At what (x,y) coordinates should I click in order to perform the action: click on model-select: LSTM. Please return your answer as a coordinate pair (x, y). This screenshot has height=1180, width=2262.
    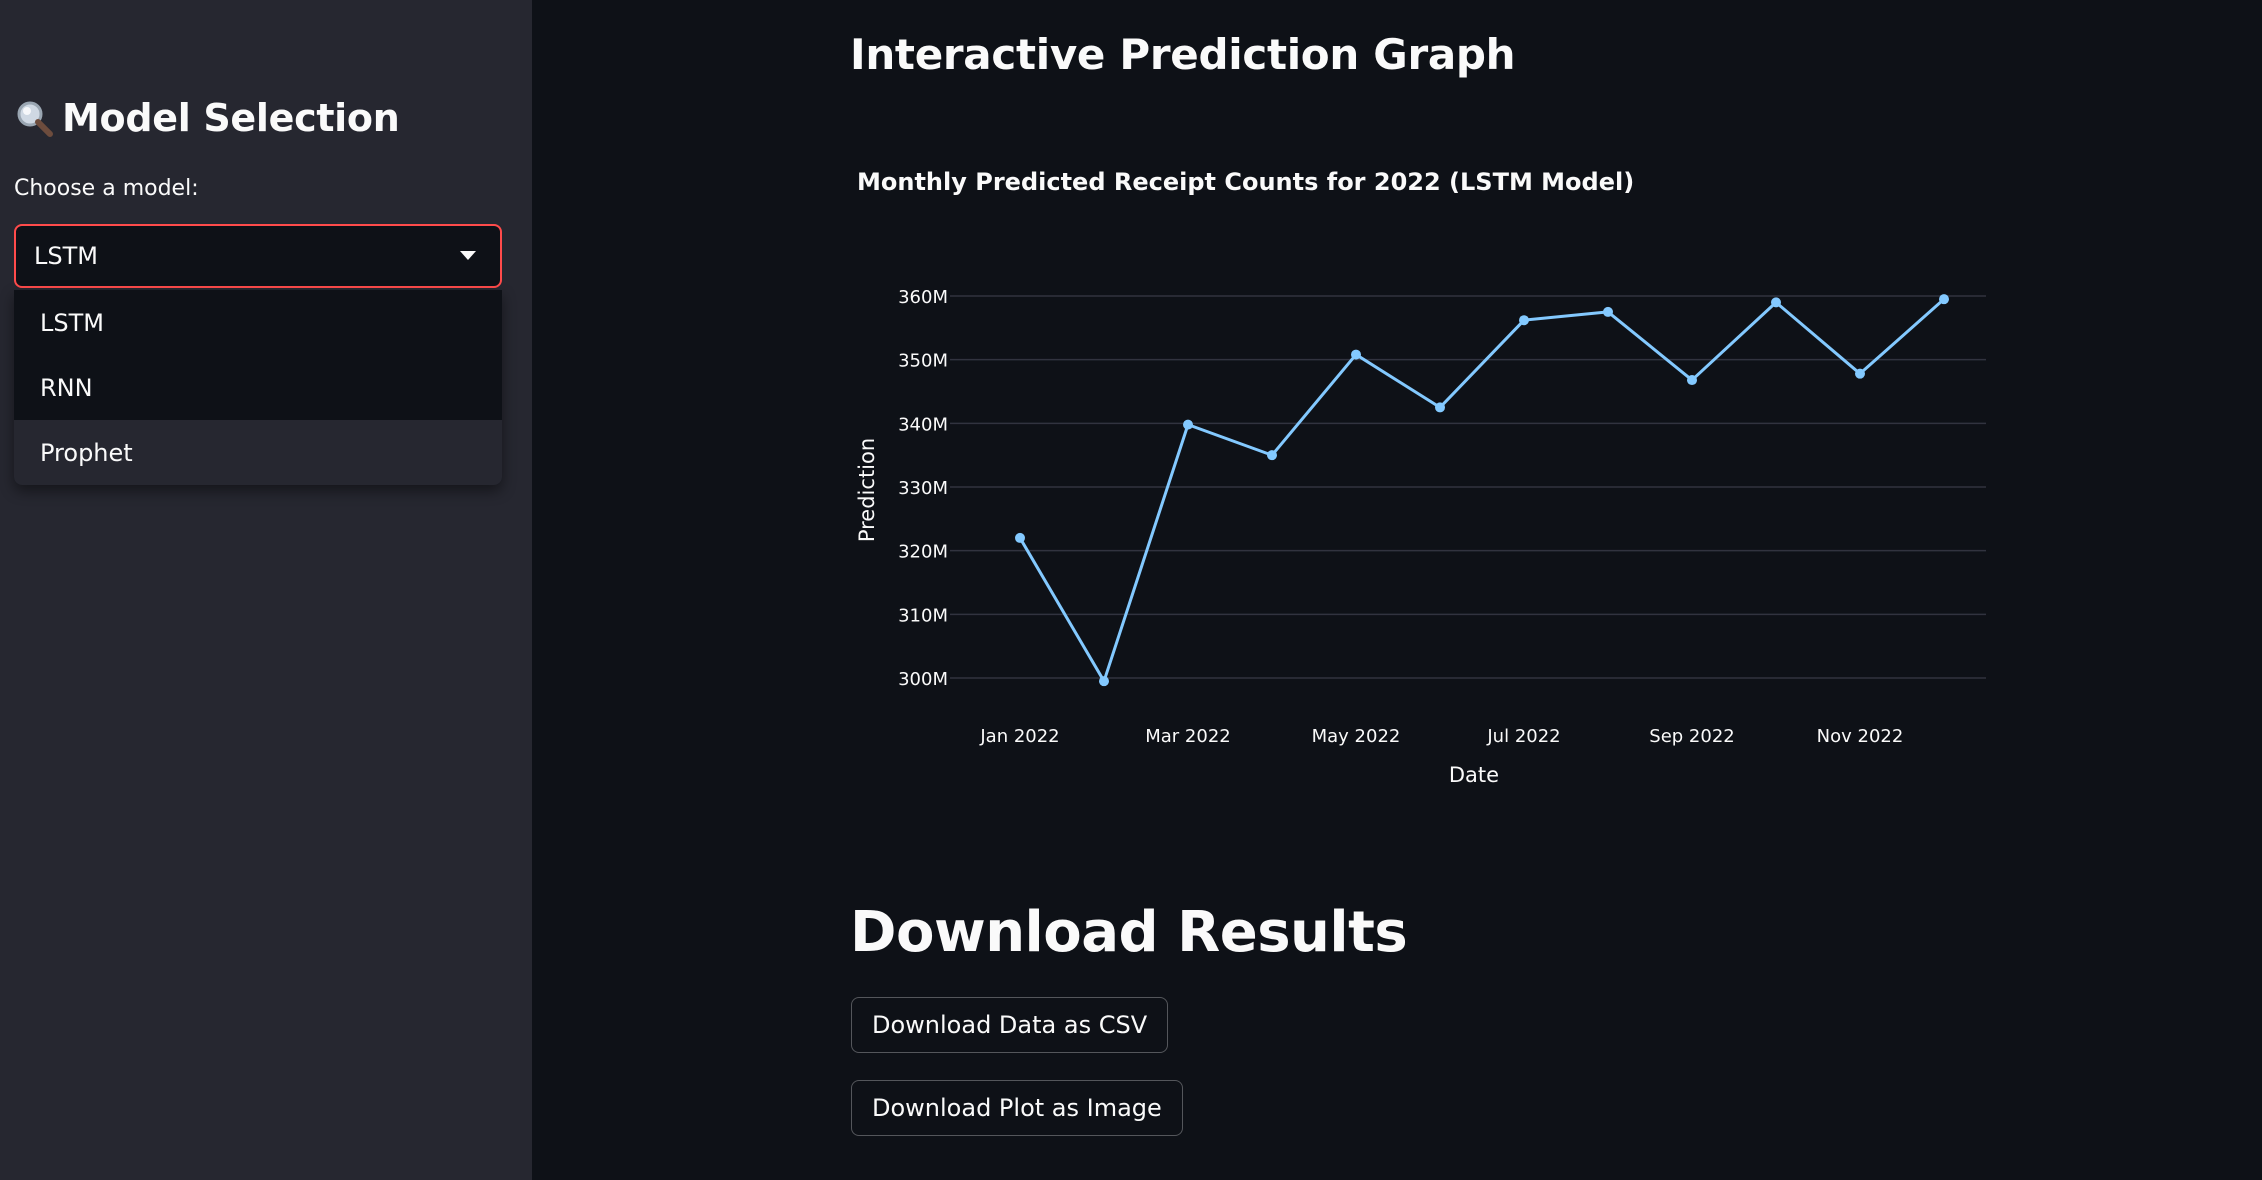
    Looking at the image, I should click on (258, 256).